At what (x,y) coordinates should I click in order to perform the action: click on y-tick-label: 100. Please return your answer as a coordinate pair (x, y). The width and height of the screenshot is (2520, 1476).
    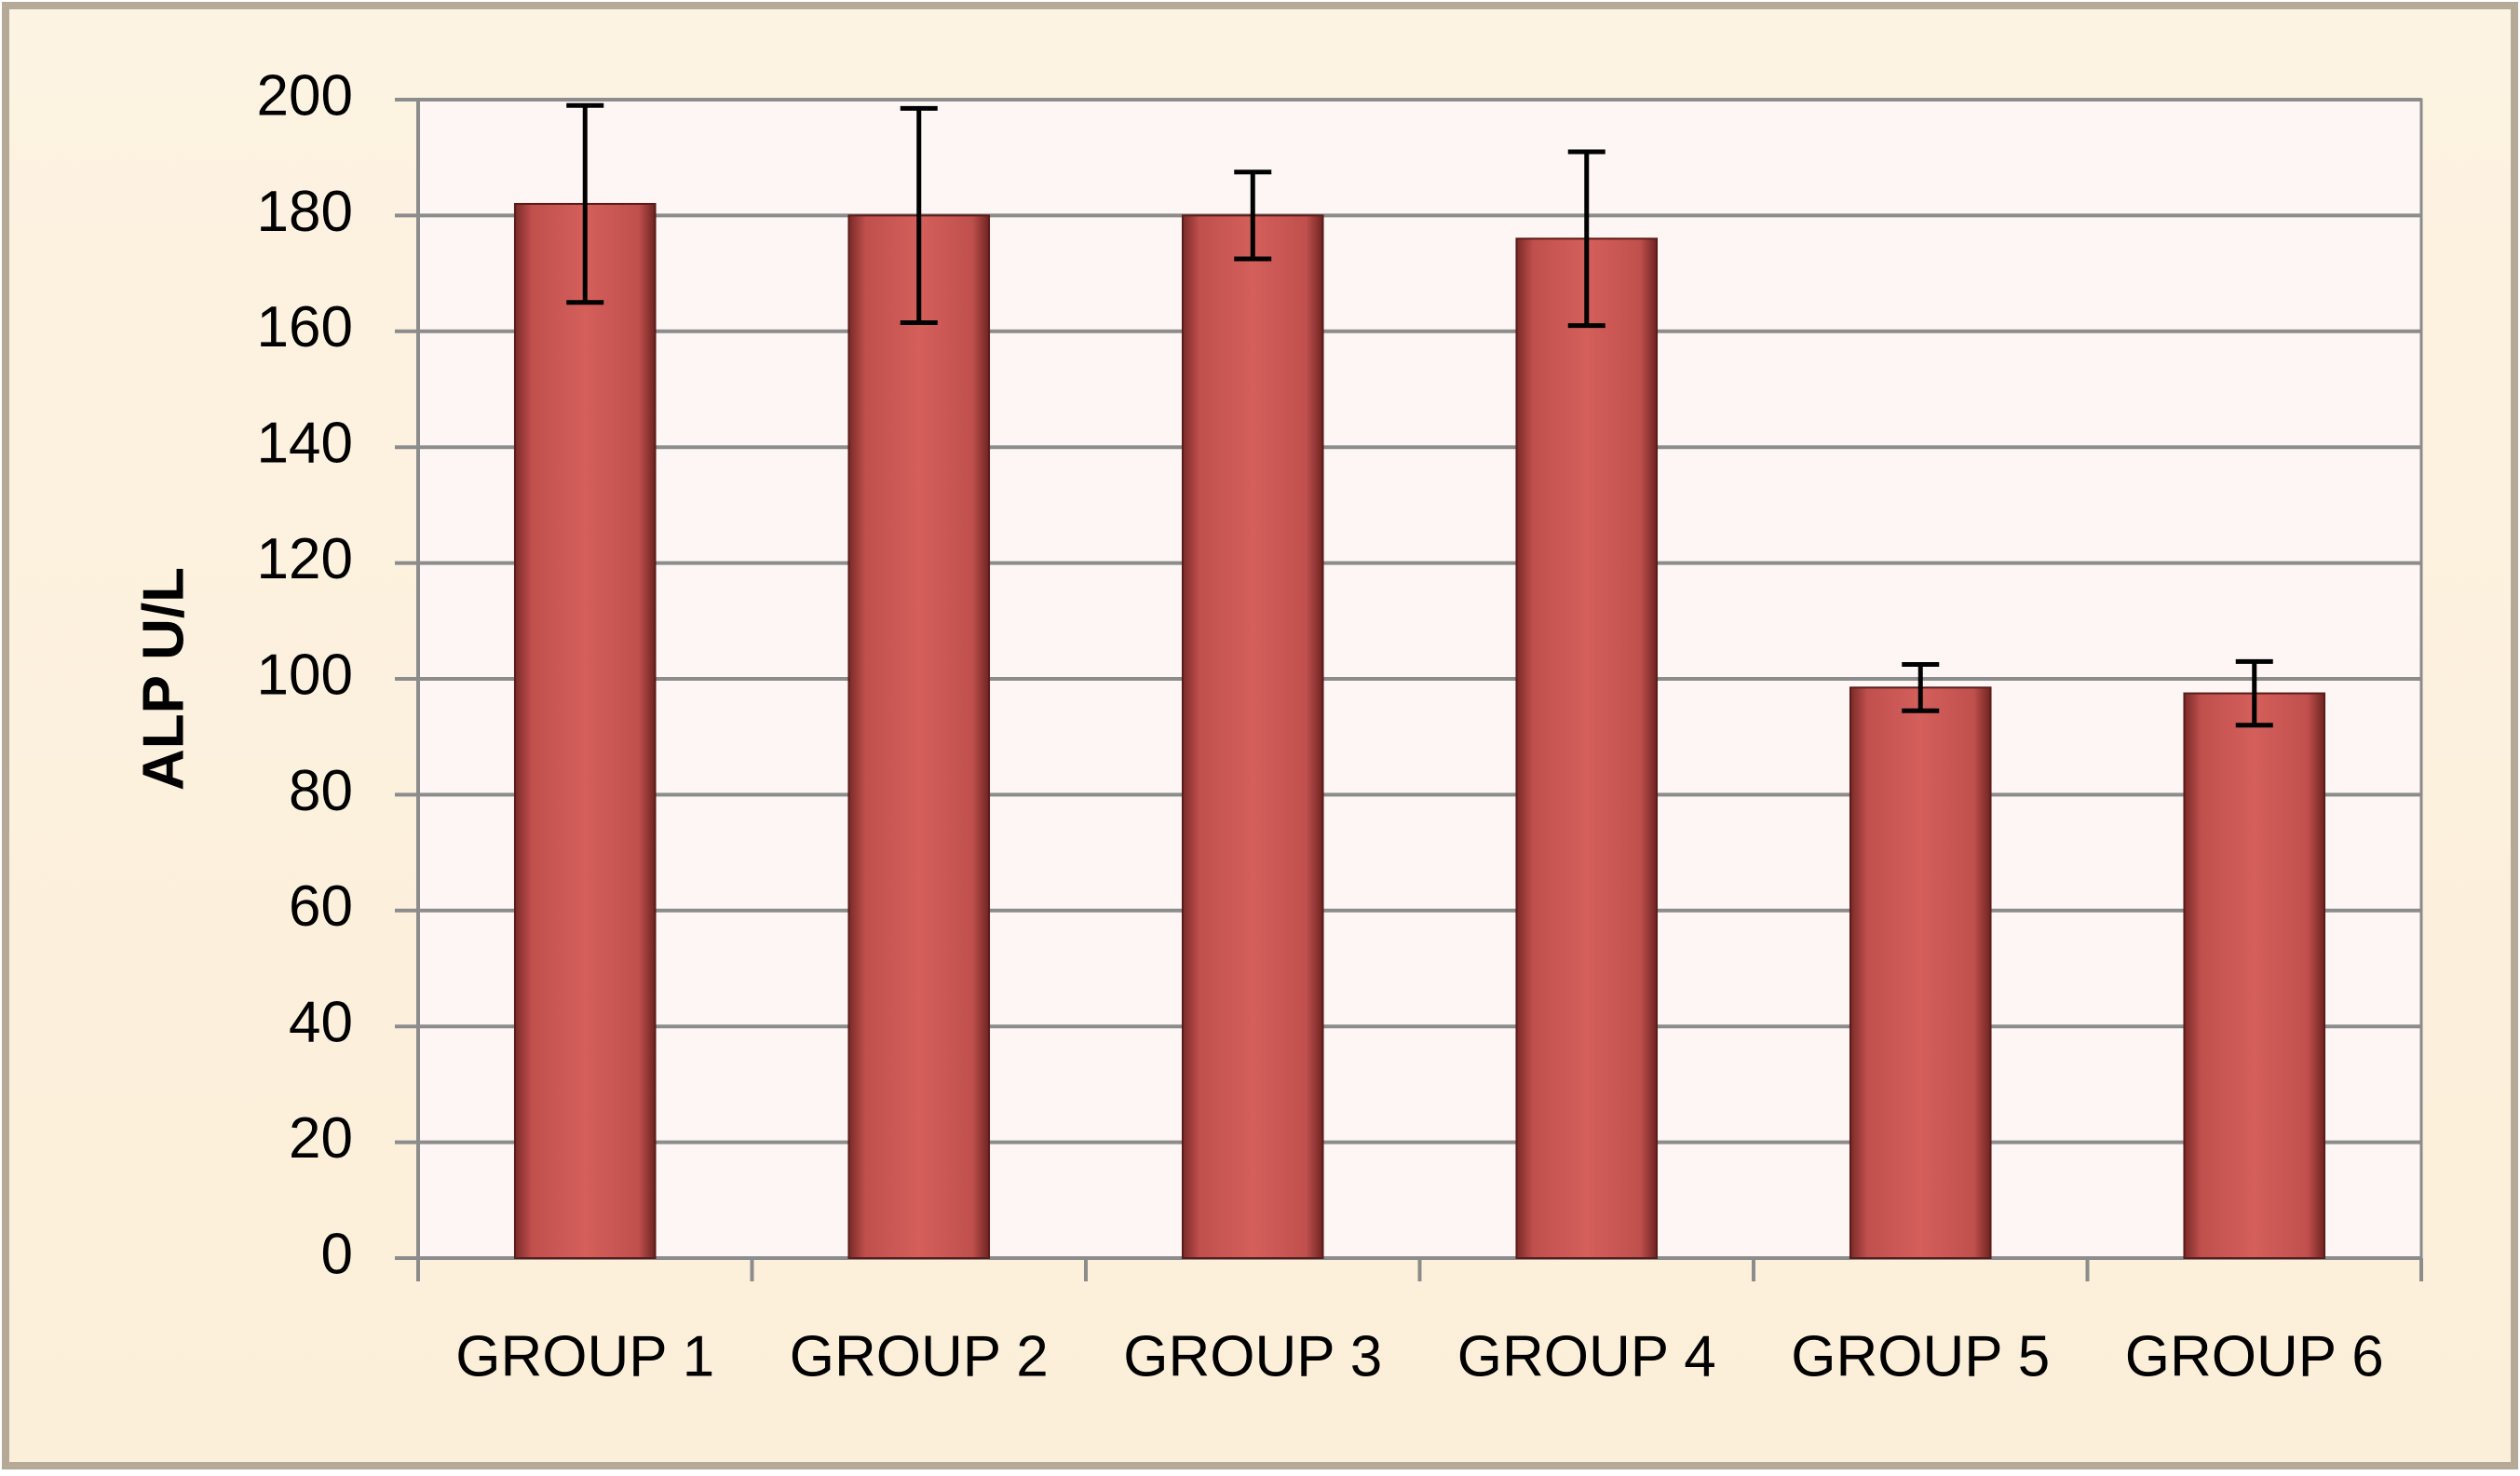
    Looking at the image, I should click on (305, 675).